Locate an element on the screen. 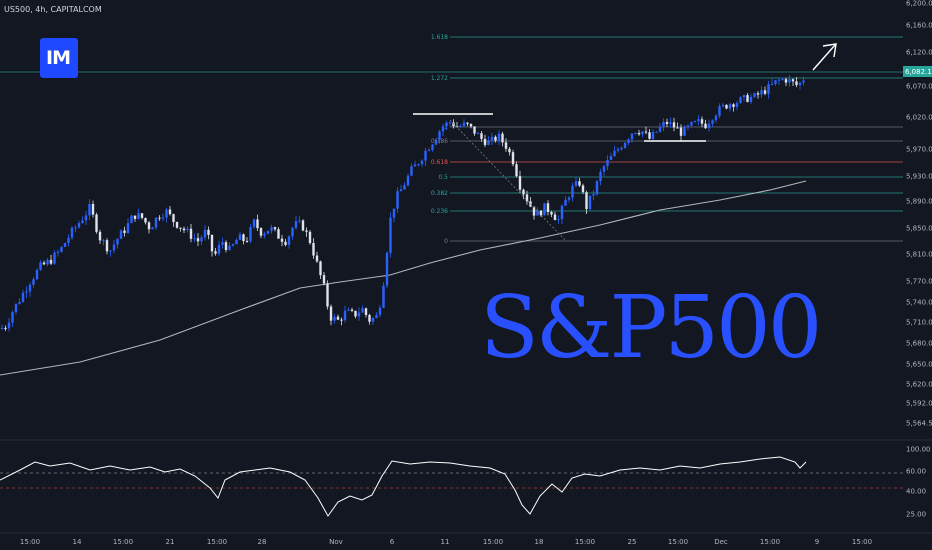 This screenshot has height=550, width=932. price-tick-label: 6,200.0 is located at coordinates (919, 4).